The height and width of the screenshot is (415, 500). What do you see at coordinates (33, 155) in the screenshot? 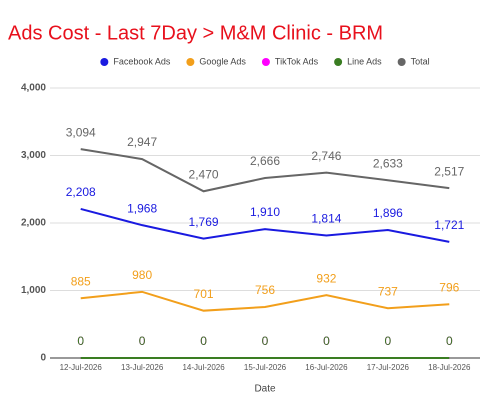
I see `y-tick-label: 3,000` at bounding box center [33, 155].